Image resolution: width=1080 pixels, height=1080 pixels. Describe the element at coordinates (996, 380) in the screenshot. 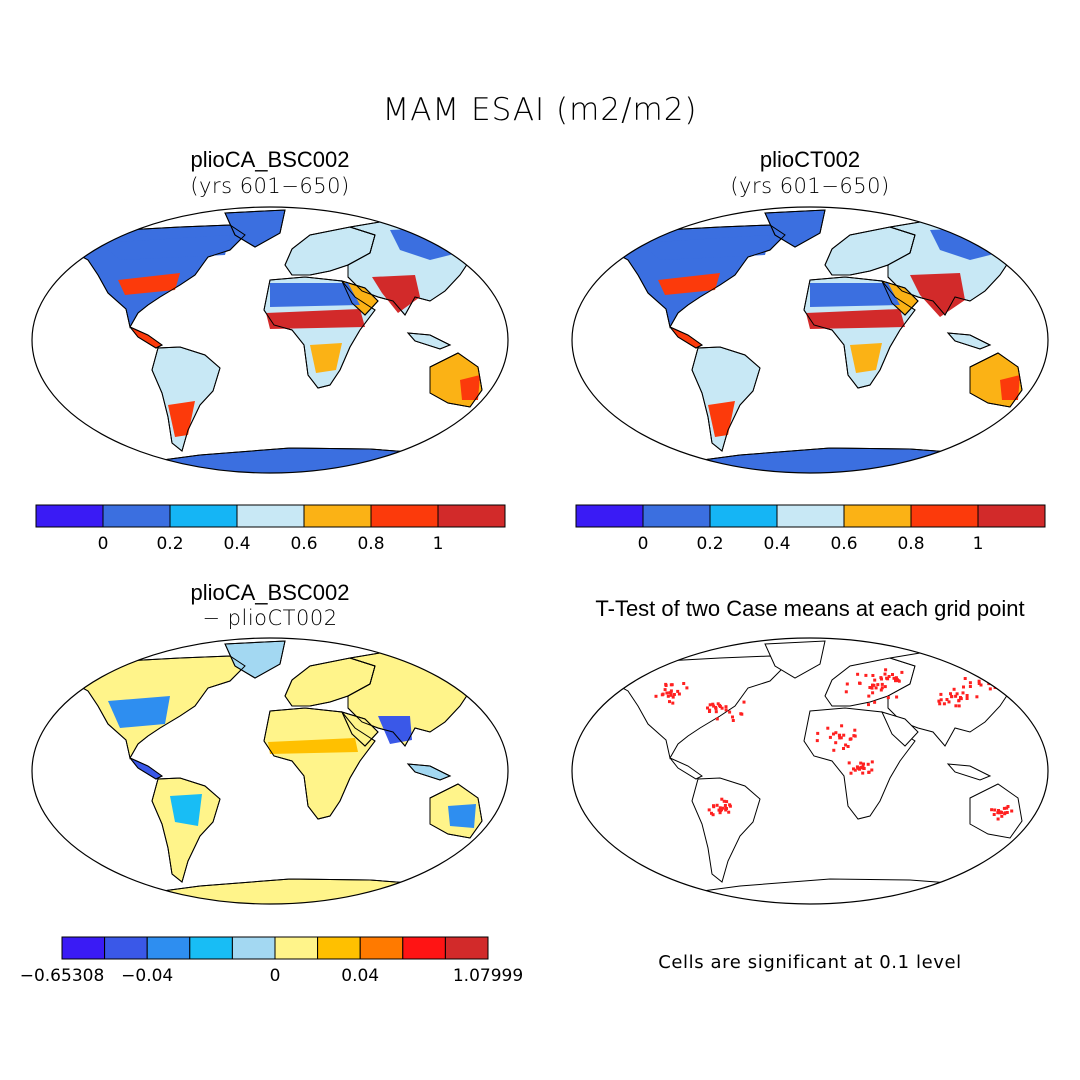

I see `coastline-australia` at that location.